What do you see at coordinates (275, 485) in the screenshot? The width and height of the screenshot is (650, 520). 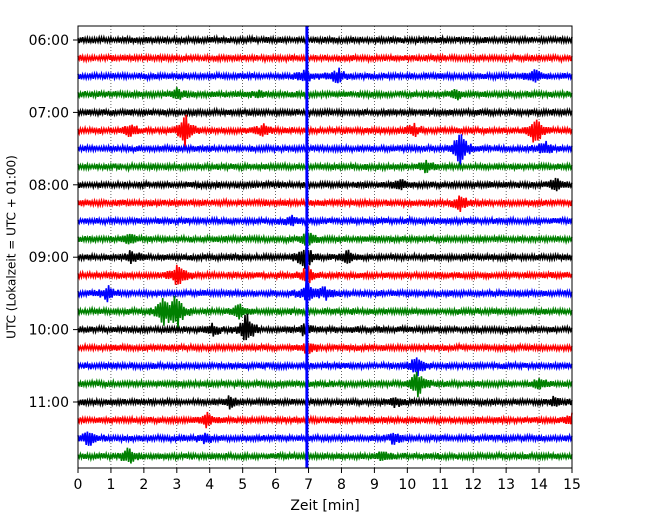 I see `x-tick-label: 6` at bounding box center [275, 485].